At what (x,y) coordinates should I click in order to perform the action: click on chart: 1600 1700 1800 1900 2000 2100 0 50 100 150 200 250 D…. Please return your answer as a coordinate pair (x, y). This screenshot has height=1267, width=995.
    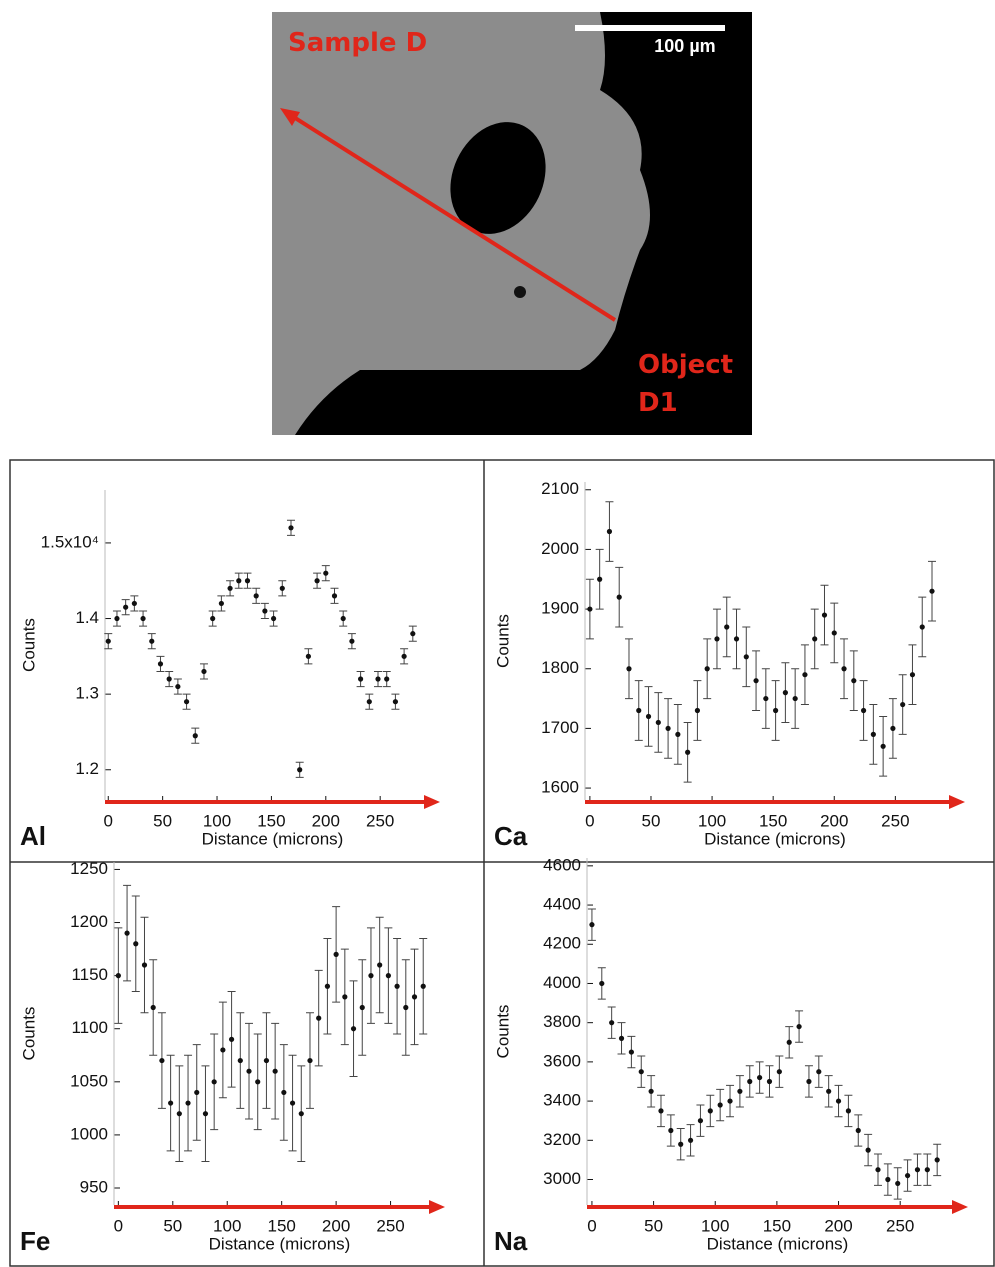
    Looking at the image, I should click on (729, 665).